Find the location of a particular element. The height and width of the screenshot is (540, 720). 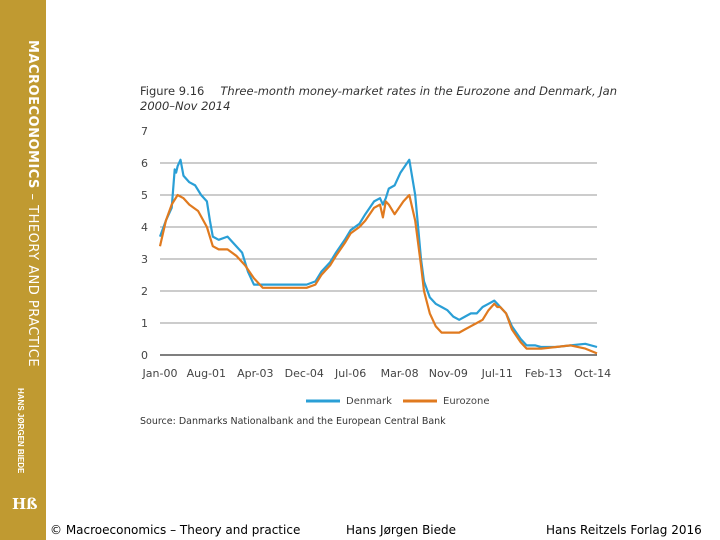

figure-label: Figure 9.16 is located at coordinates (172, 91).